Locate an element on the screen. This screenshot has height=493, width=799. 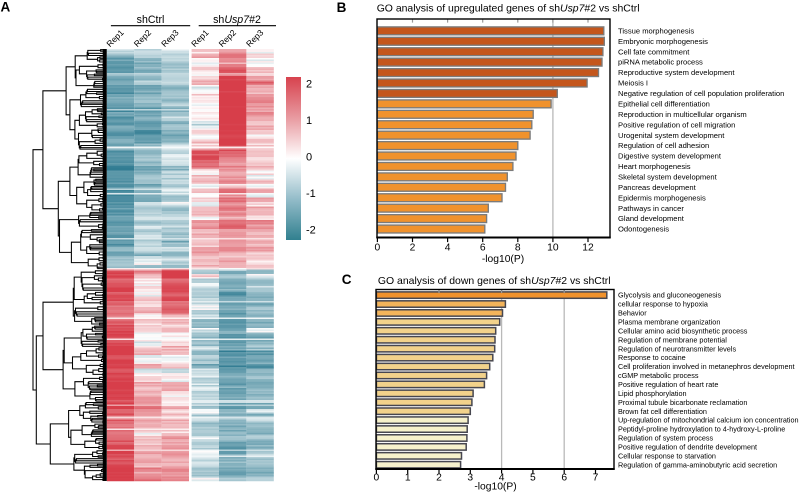
svg-text:Positive regulation of heart r: Positive regulation of heart rate is located at coordinates (668, 384).